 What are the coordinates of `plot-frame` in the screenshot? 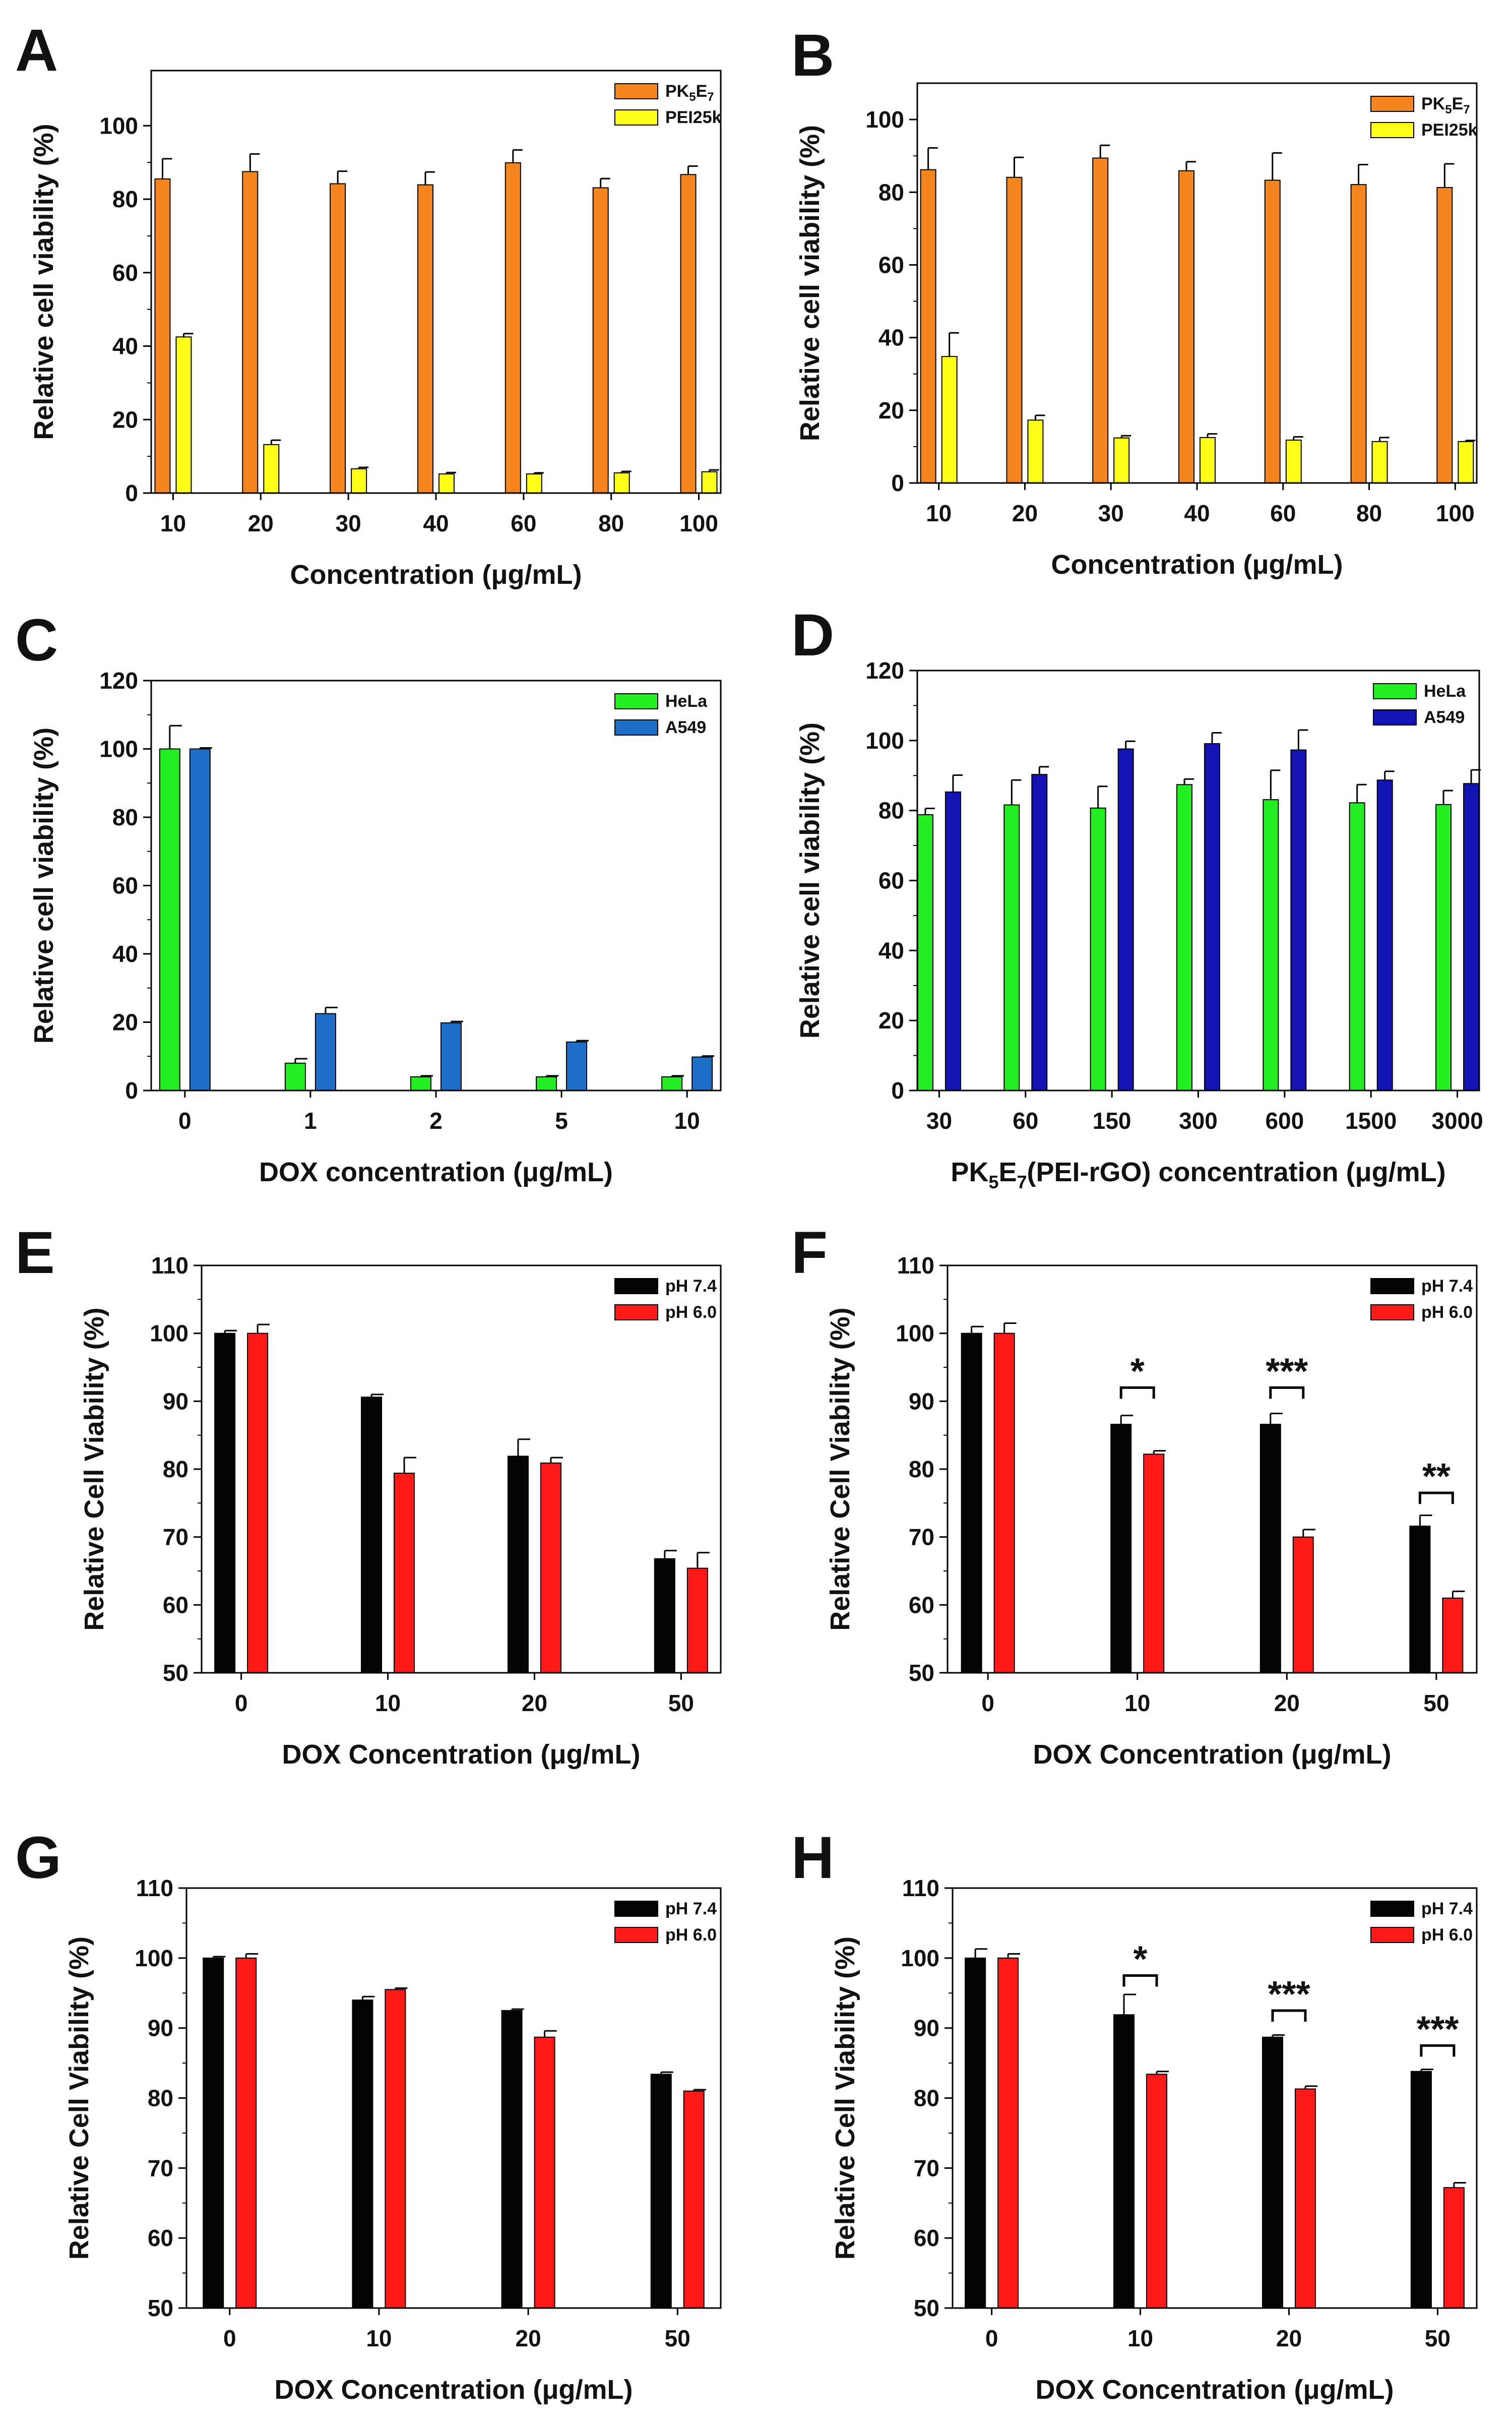 It's located at (1198, 881).